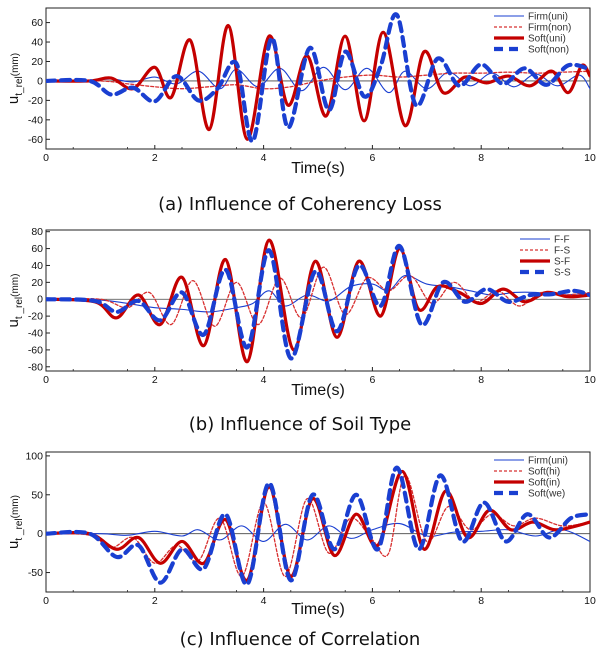  Describe the element at coordinates (562, 273) in the screenshot. I see `legend-label: S-S` at that location.